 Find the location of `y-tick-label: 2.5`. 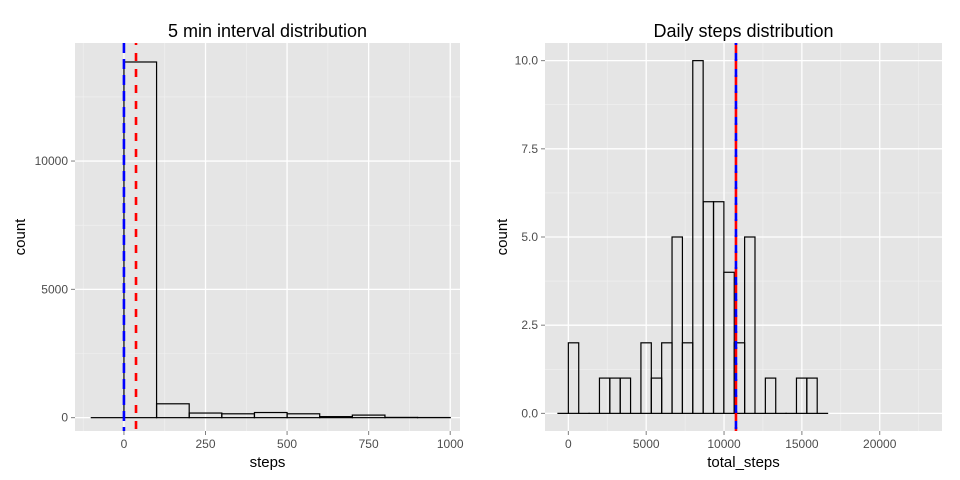

y-tick-label: 2.5 is located at coordinates (529, 325).